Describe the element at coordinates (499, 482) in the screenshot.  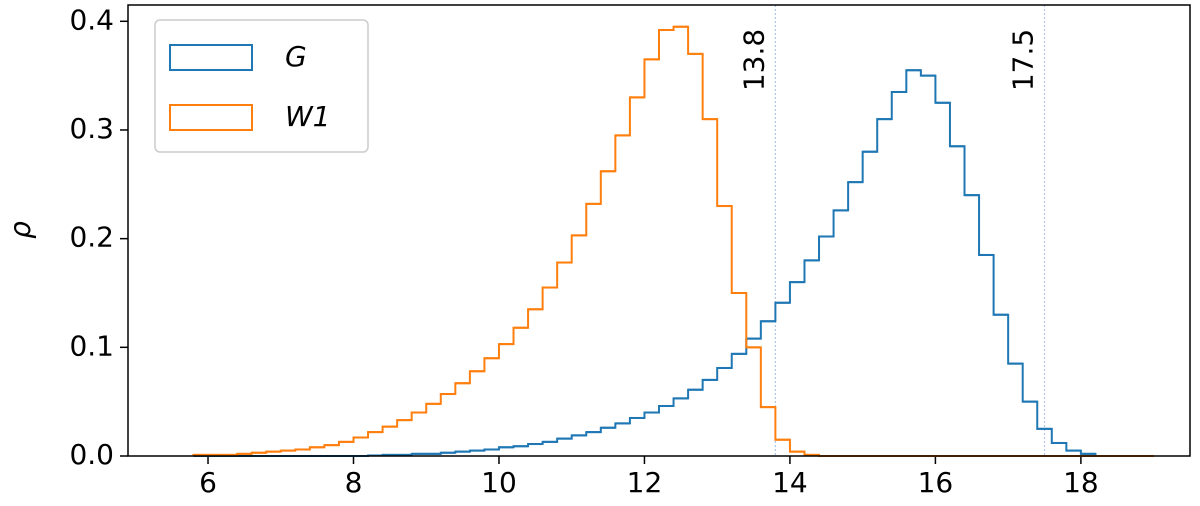
I see `x-tick-label: 10` at that location.